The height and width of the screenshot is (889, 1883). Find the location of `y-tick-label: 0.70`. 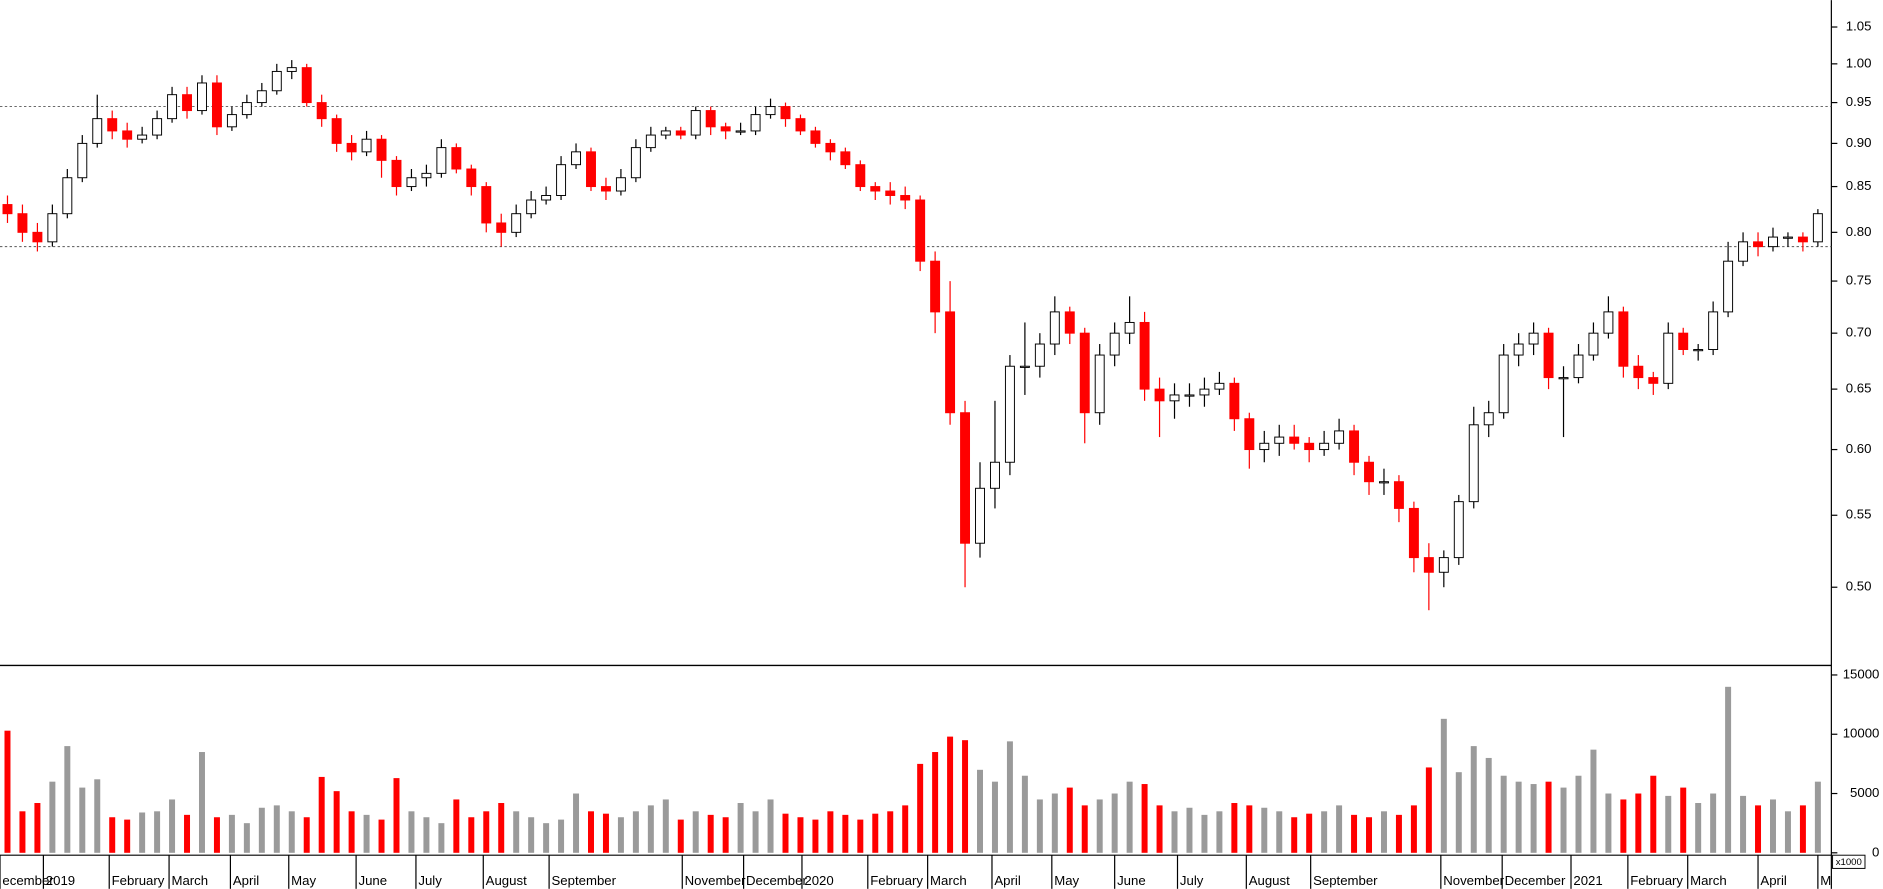

y-tick-label: 0.70 is located at coordinates (1859, 332).